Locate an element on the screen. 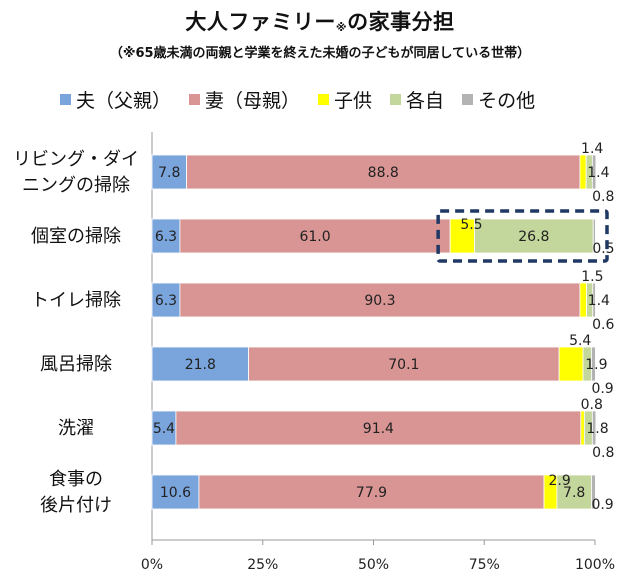  data-label: 91.4 is located at coordinates (378, 429).